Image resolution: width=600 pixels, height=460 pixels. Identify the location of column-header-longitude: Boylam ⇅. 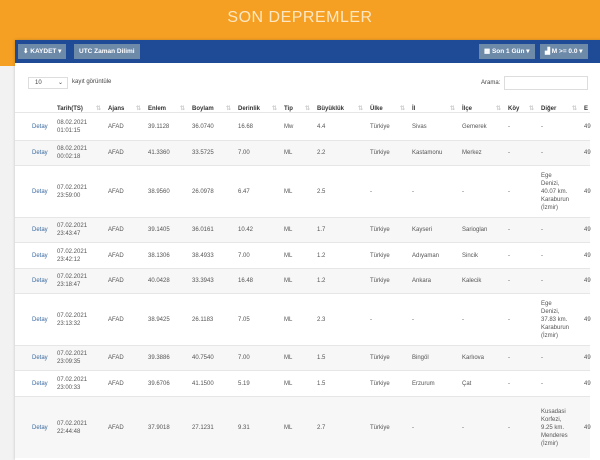
(212, 108).